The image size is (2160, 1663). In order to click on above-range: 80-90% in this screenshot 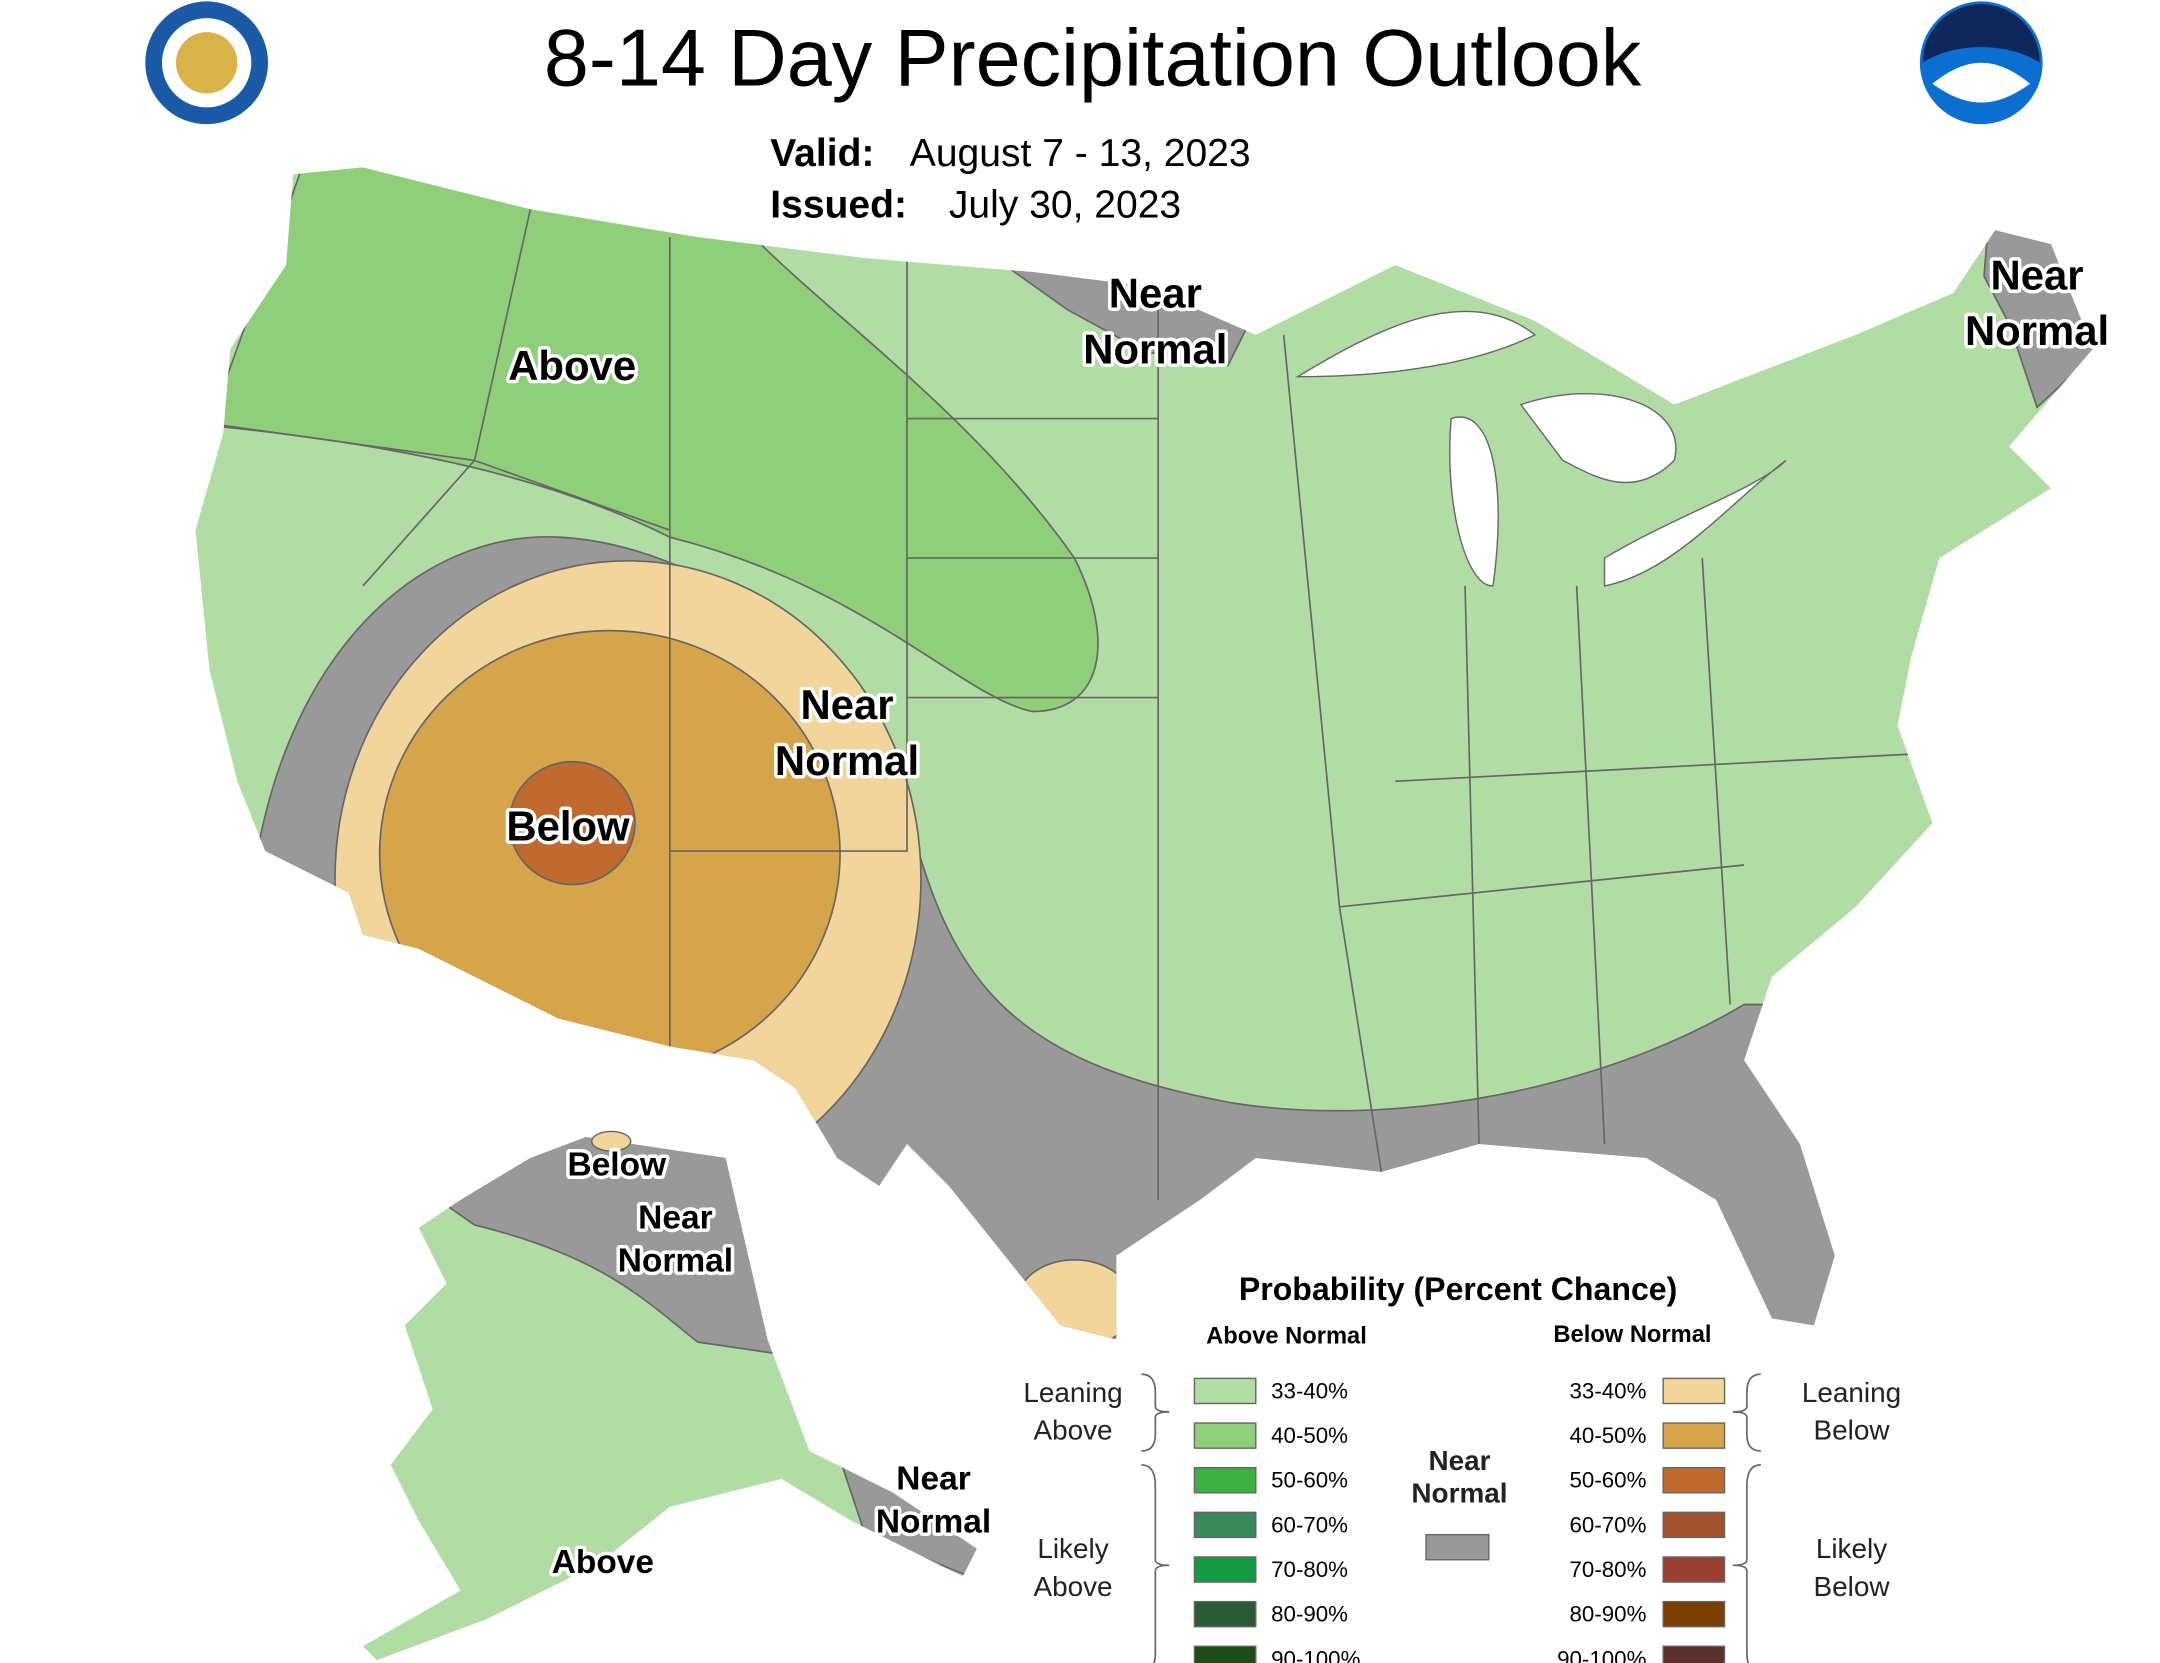, I will do `click(1309, 1614)`.